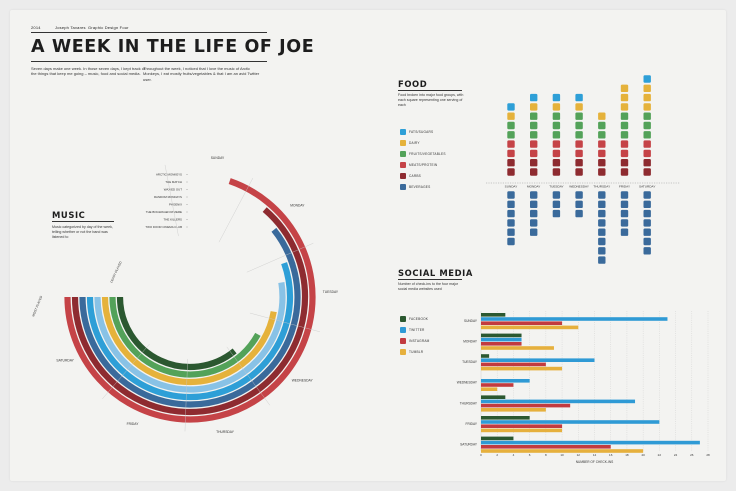 The height and width of the screenshot is (491, 736). What do you see at coordinates (175, 205) in the screenshot?
I see `music-band-label: PHOENIX` at bounding box center [175, 205].